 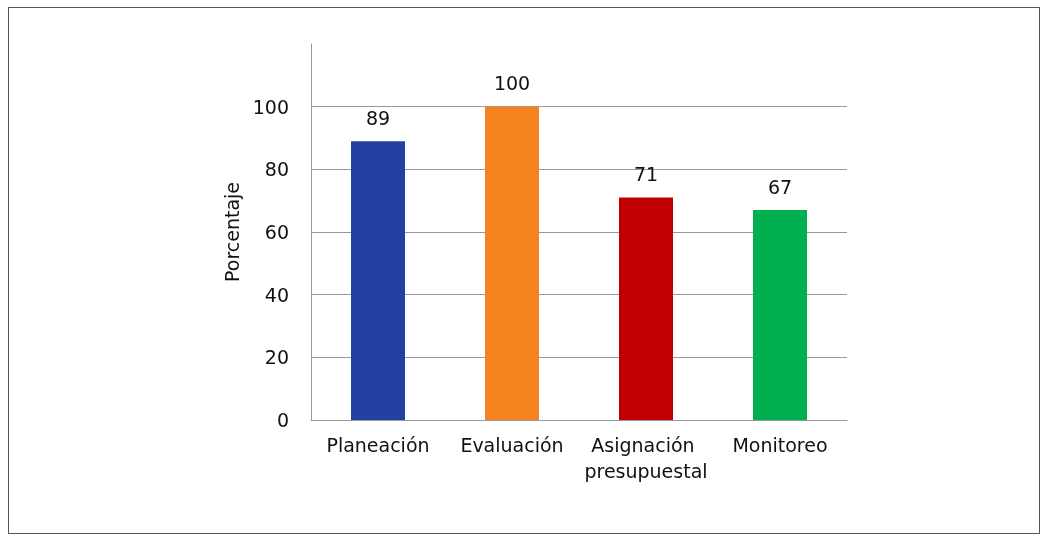 I want to click on y-tick-label: 100, so click(x=270, y=106).